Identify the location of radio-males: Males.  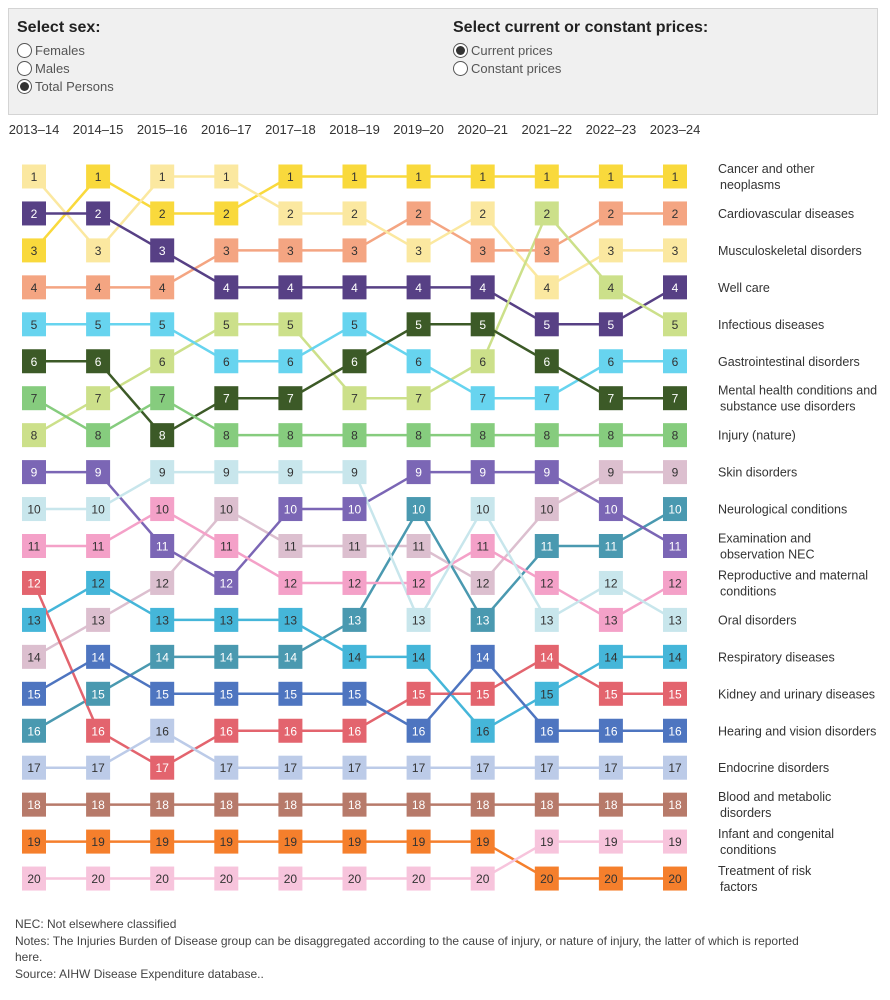
(65, 68).